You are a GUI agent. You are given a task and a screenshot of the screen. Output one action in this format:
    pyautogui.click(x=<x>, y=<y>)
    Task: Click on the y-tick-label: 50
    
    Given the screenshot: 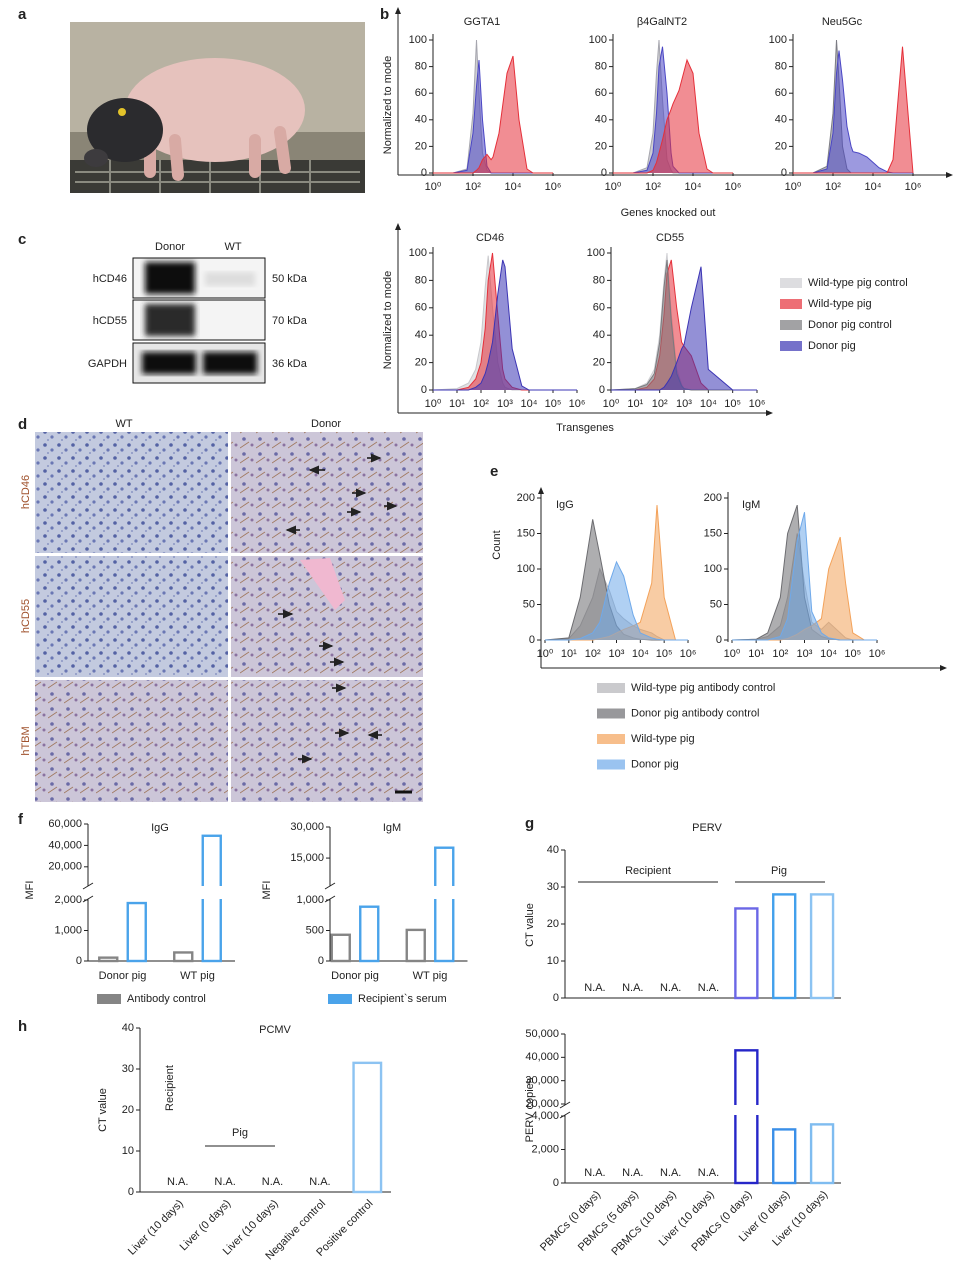 What is the action you would take?
    pyautogui.click(x=716, y=604)
    